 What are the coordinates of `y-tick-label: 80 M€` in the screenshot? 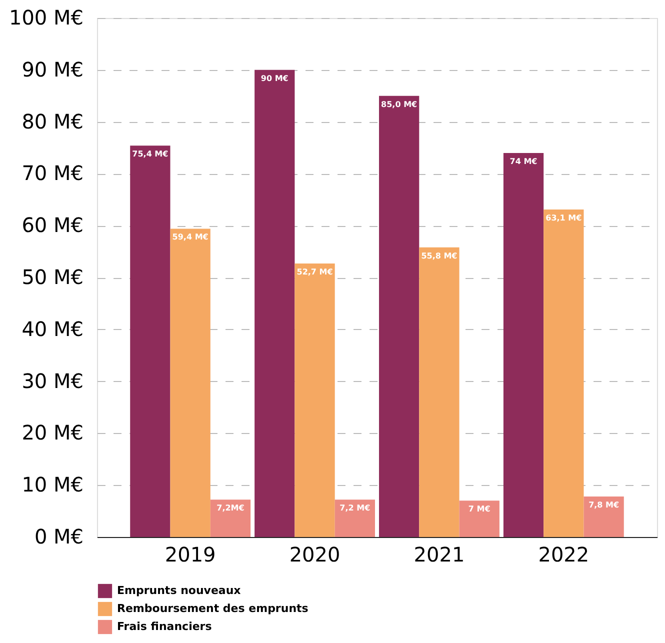 It's located at (53, 121).